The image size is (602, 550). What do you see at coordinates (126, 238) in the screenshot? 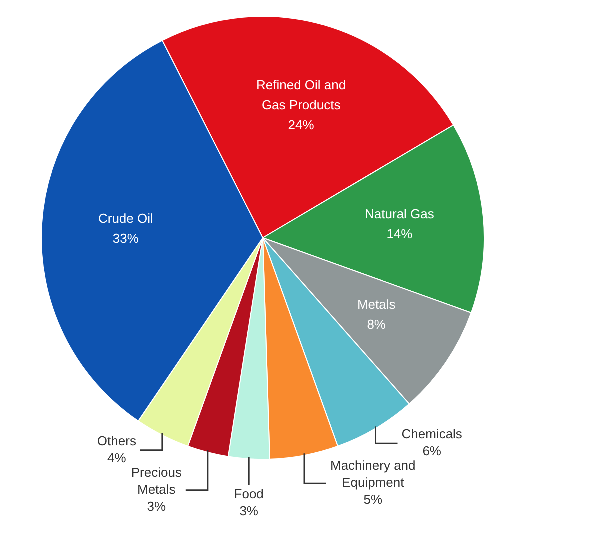
I see `data-label: 33%` at bounding box center [126, 238].